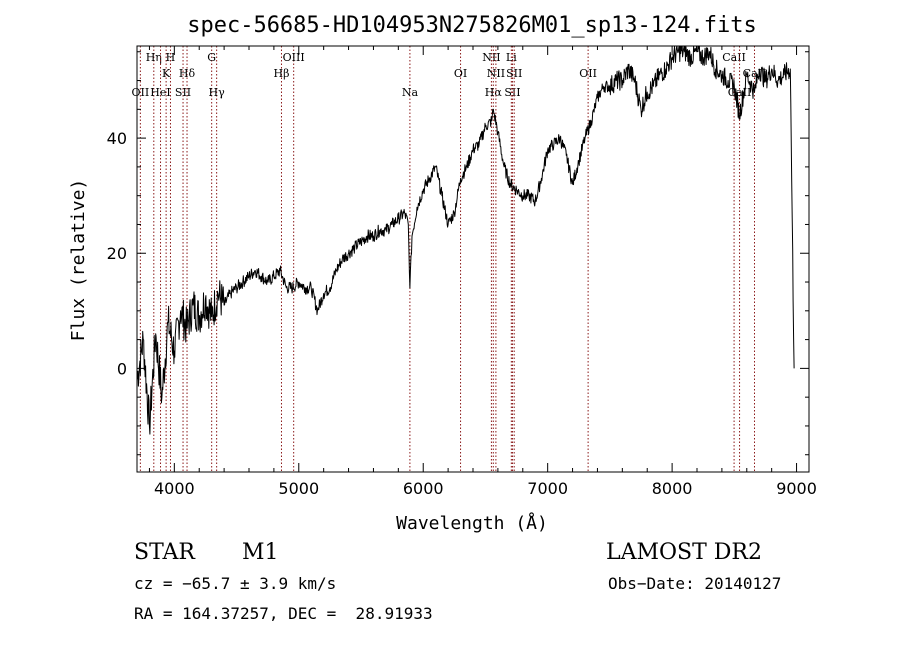 The image size is (900, 649). Describe the element at coordinates (183, 92) in the screenshot. I see `line-label-5: SII` at that location.